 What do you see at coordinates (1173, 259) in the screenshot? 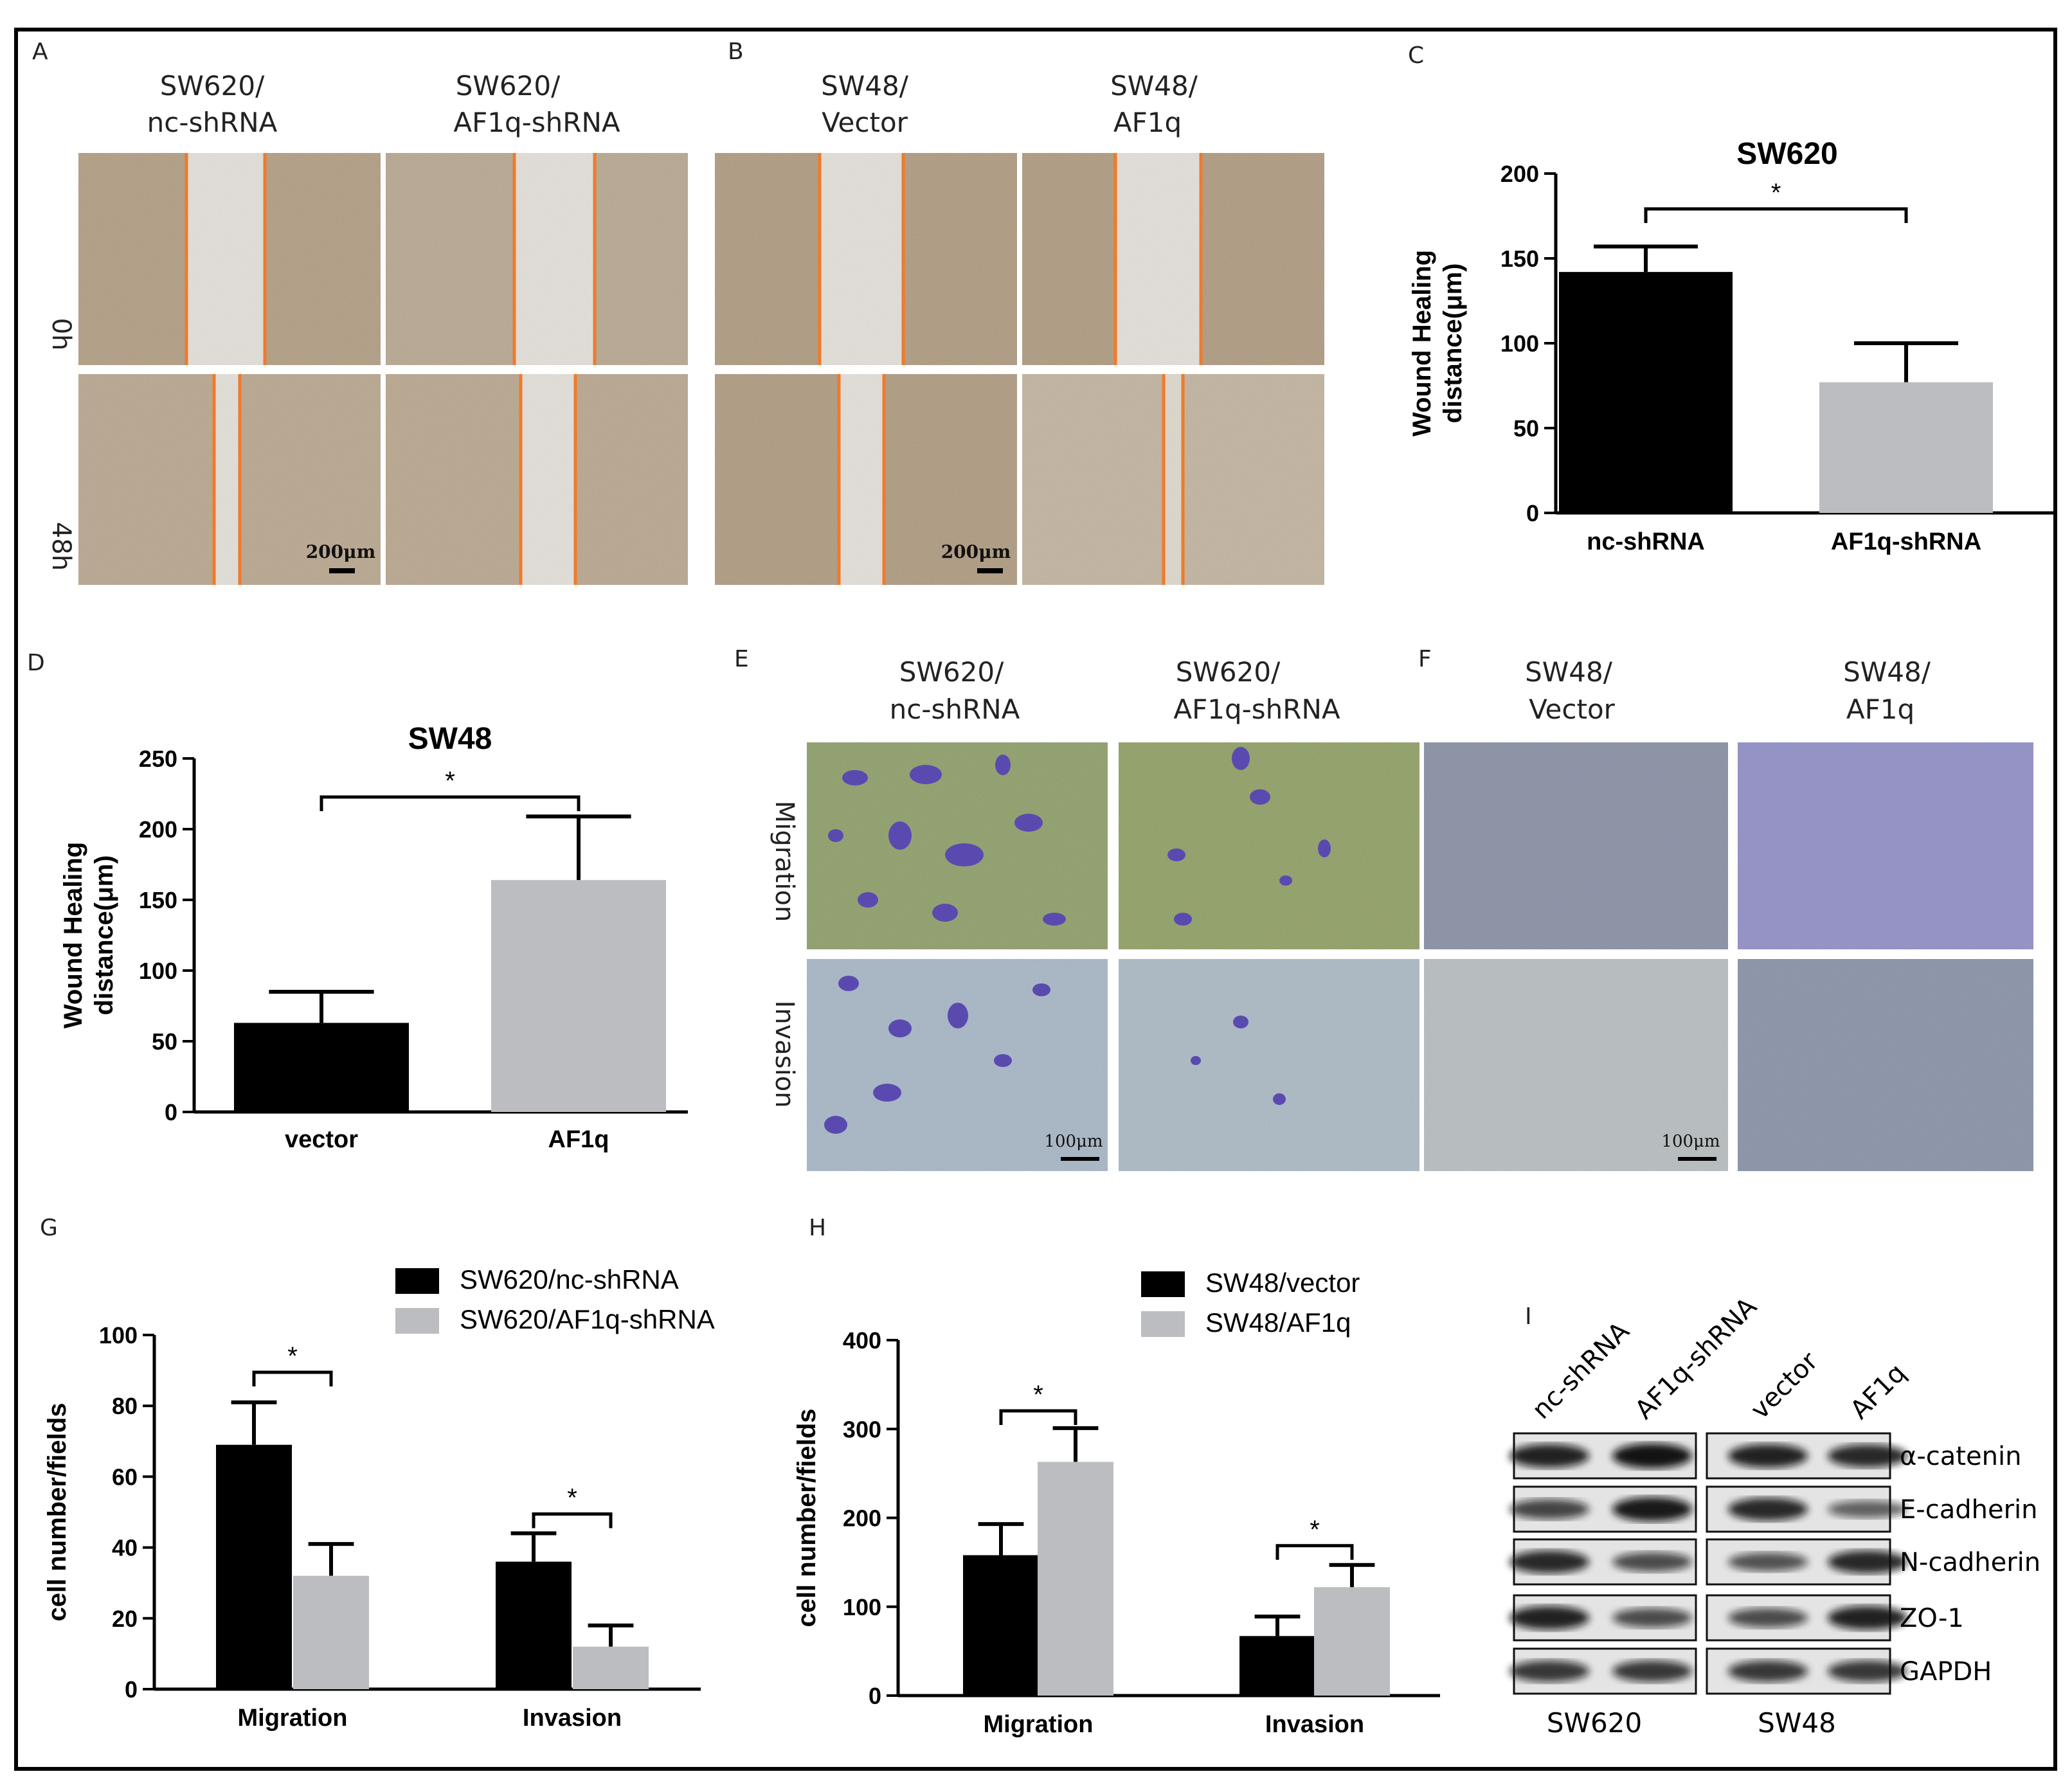
I see `micrograph-b-0h-af1q` at bounding box center [1173, 259].